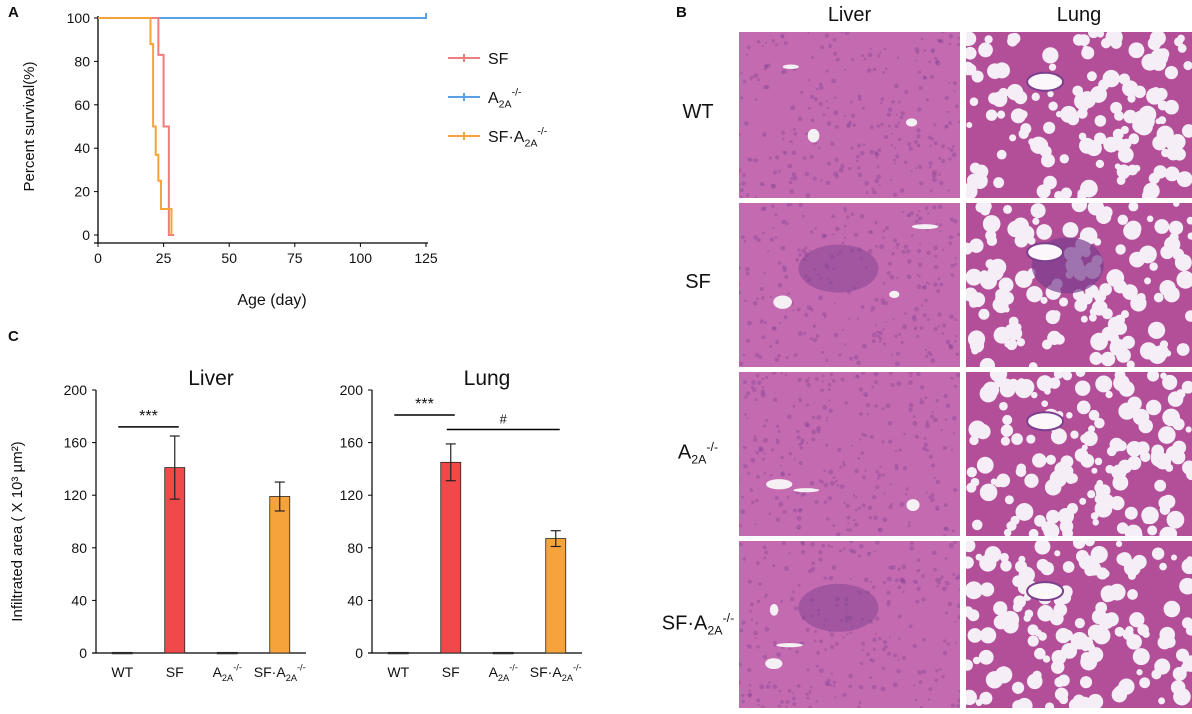 The width and height of the screenshot is (1192, 714). What do you see at coordinates (211, 378) in the screenshot?
I see `chart-title: Liver` at bounding box center [211, 378].